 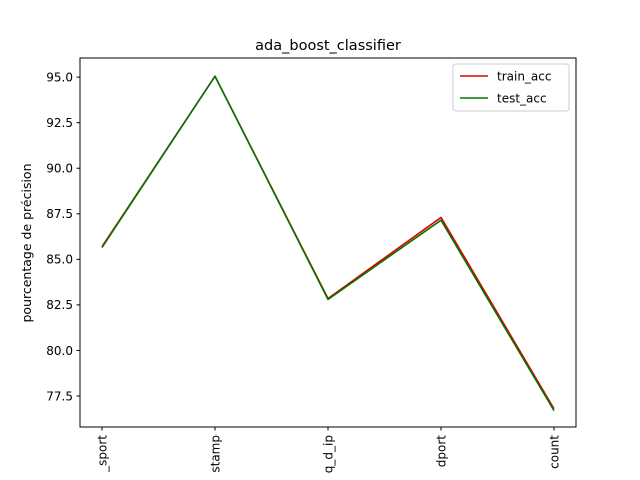 I want to click on x-tick-label: q_d_ip, so click(x=329, y=454).